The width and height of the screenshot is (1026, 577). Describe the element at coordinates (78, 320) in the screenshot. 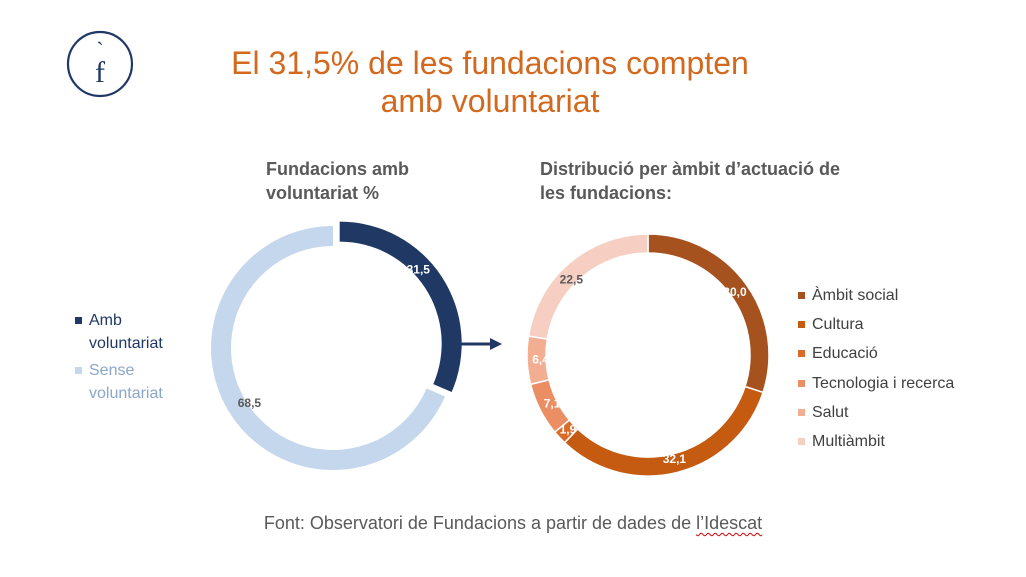

I see `legend-swatch-amb` at that location.